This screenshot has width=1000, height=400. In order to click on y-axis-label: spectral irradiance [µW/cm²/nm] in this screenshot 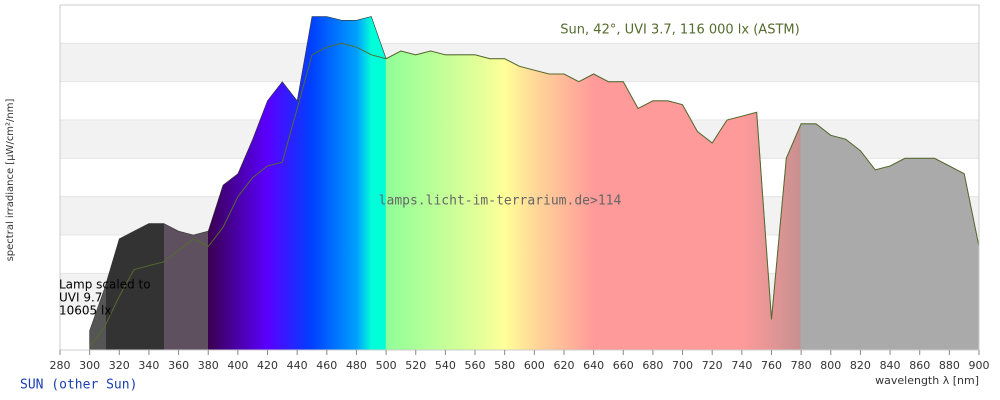, I will do `click(10, 179)`.